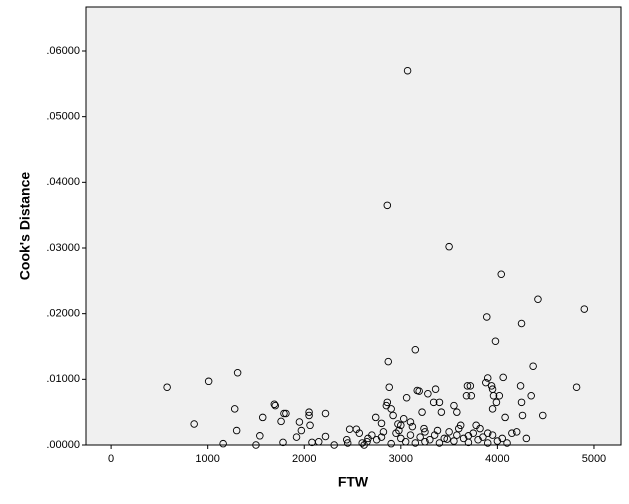  Describe the element at coordinates (401, 459) in the screenshot. I see `x-tick-label: 3000` at that location.